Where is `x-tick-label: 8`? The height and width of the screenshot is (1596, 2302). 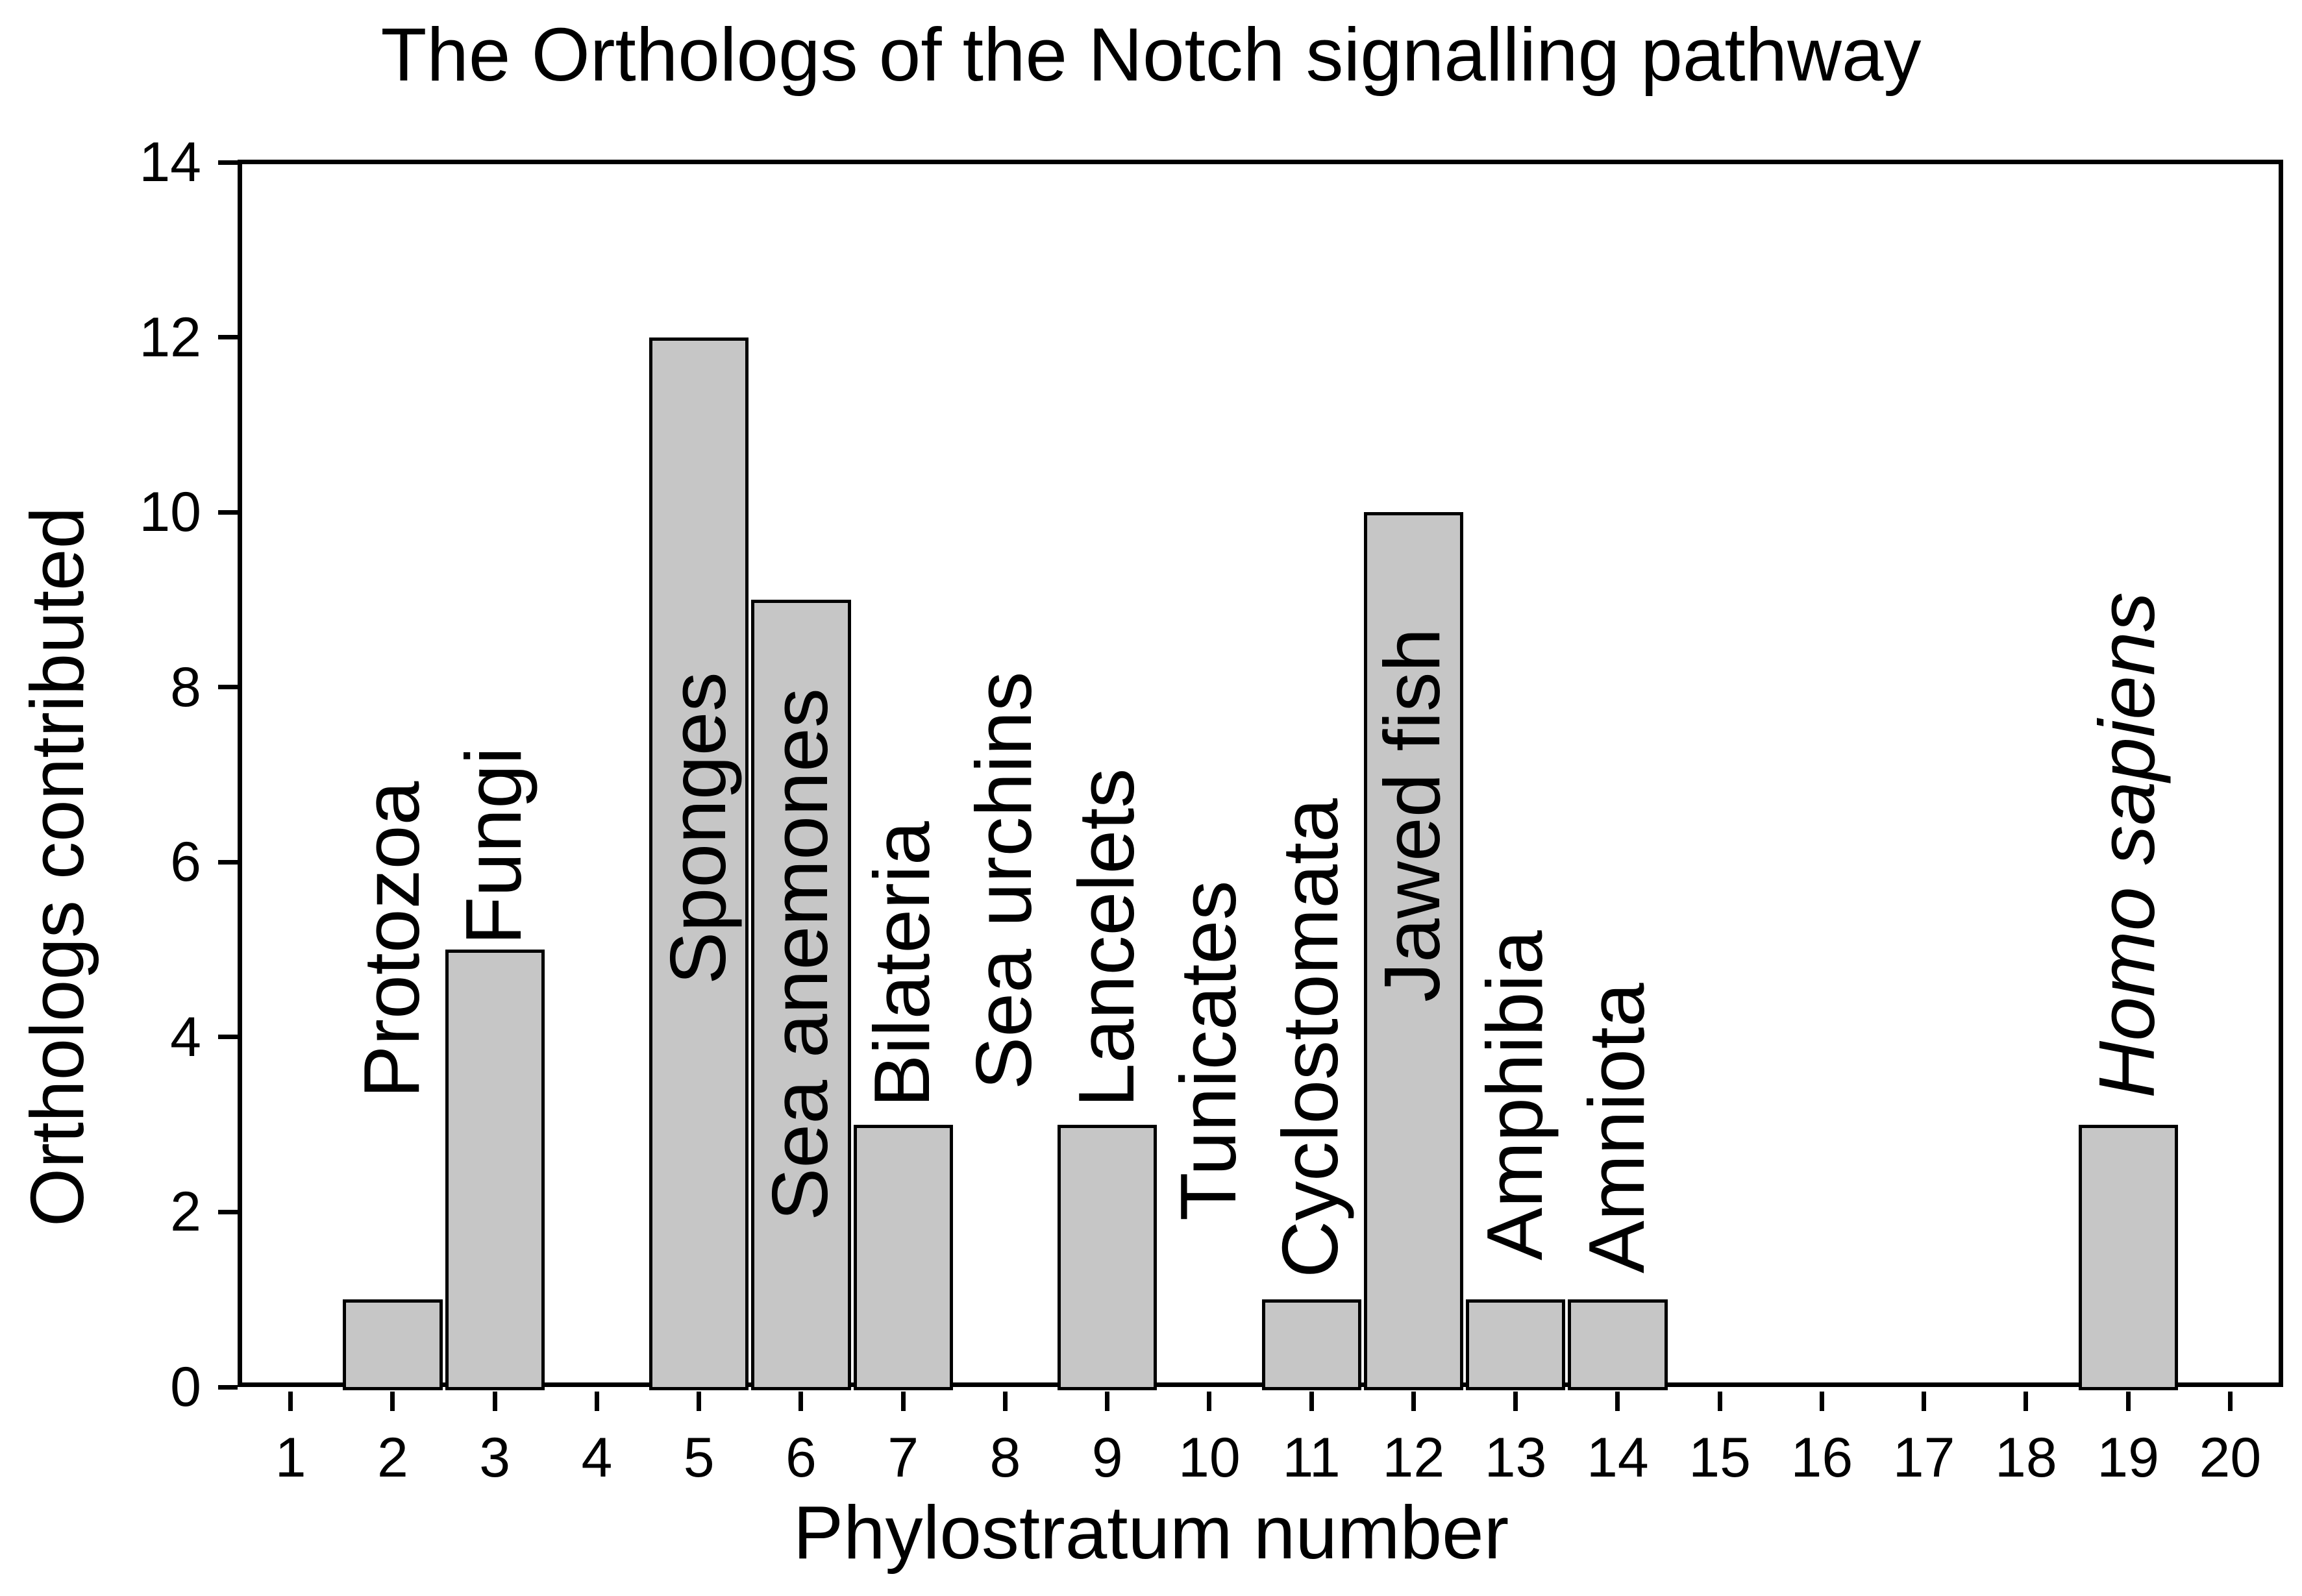 x-tick-label: 8 is located at coordinates (1005, 1458).